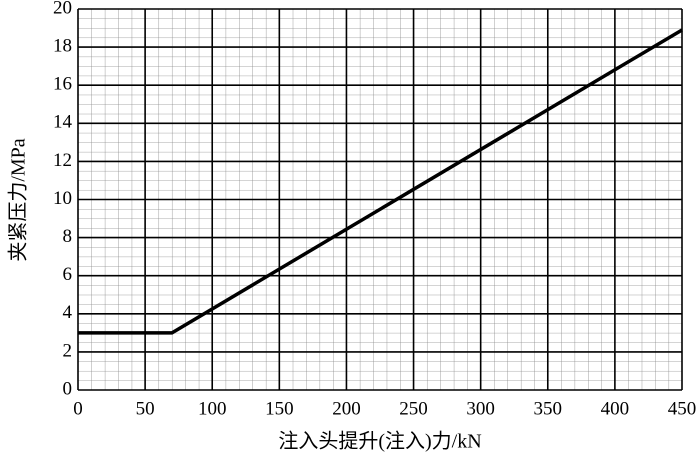 This screenshot has height=465, width=700. I want to click on x-tick-label: 50, so click(145, 408).